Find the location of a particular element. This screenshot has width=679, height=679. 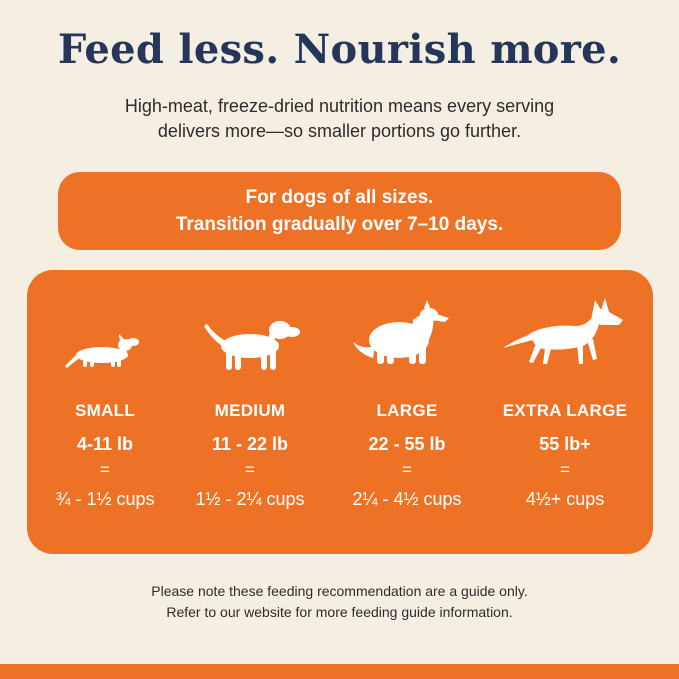

cups-amount: 2¼ - 4½ cups is located at coordinates (407, 499).